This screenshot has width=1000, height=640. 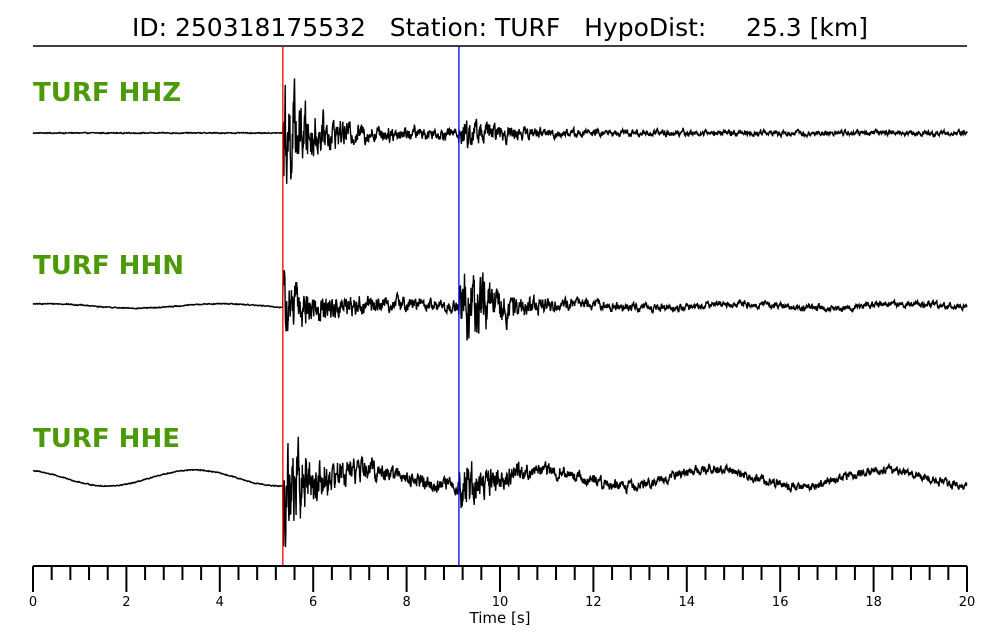 What do you see at coordinates (313, 602) in the screenshot?
I see `x-tick-label: 6` at bounding box center [313, 602].